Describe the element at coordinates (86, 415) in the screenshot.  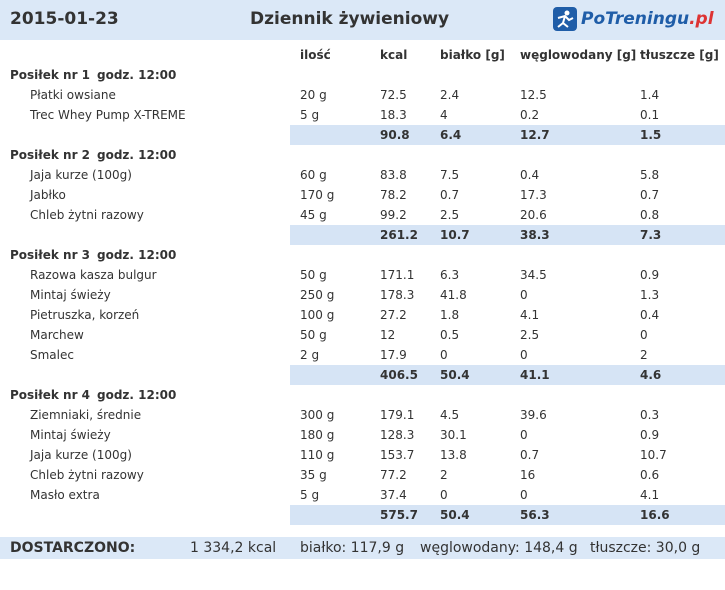
I see `food-name: Ziemniaki, średnie` at that location.